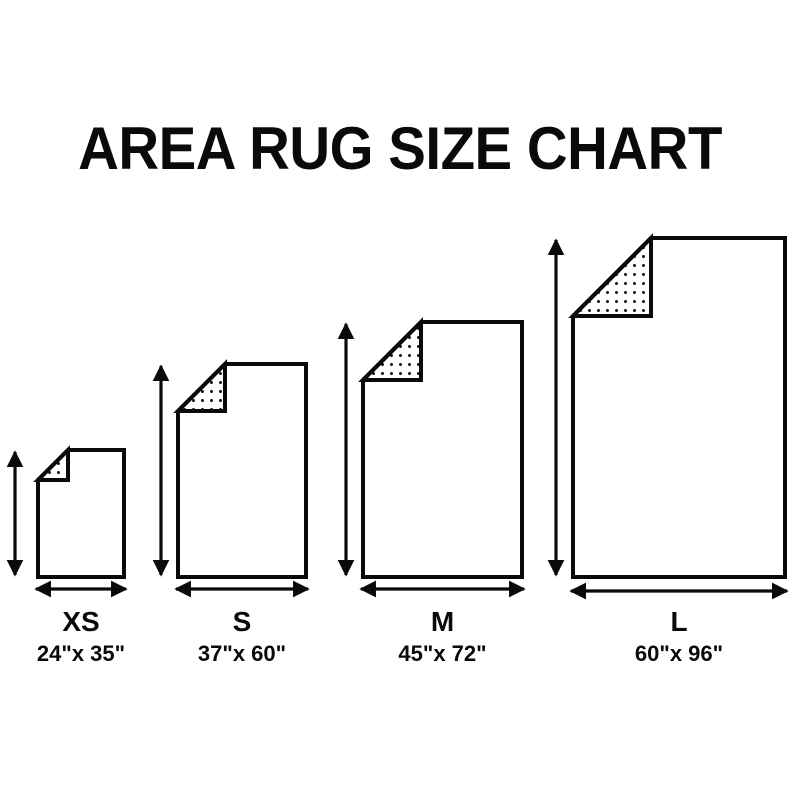  Describe the element at coordinates (51, 463) in the screenshot. I see `rug-fold-outline-xs` at that location.